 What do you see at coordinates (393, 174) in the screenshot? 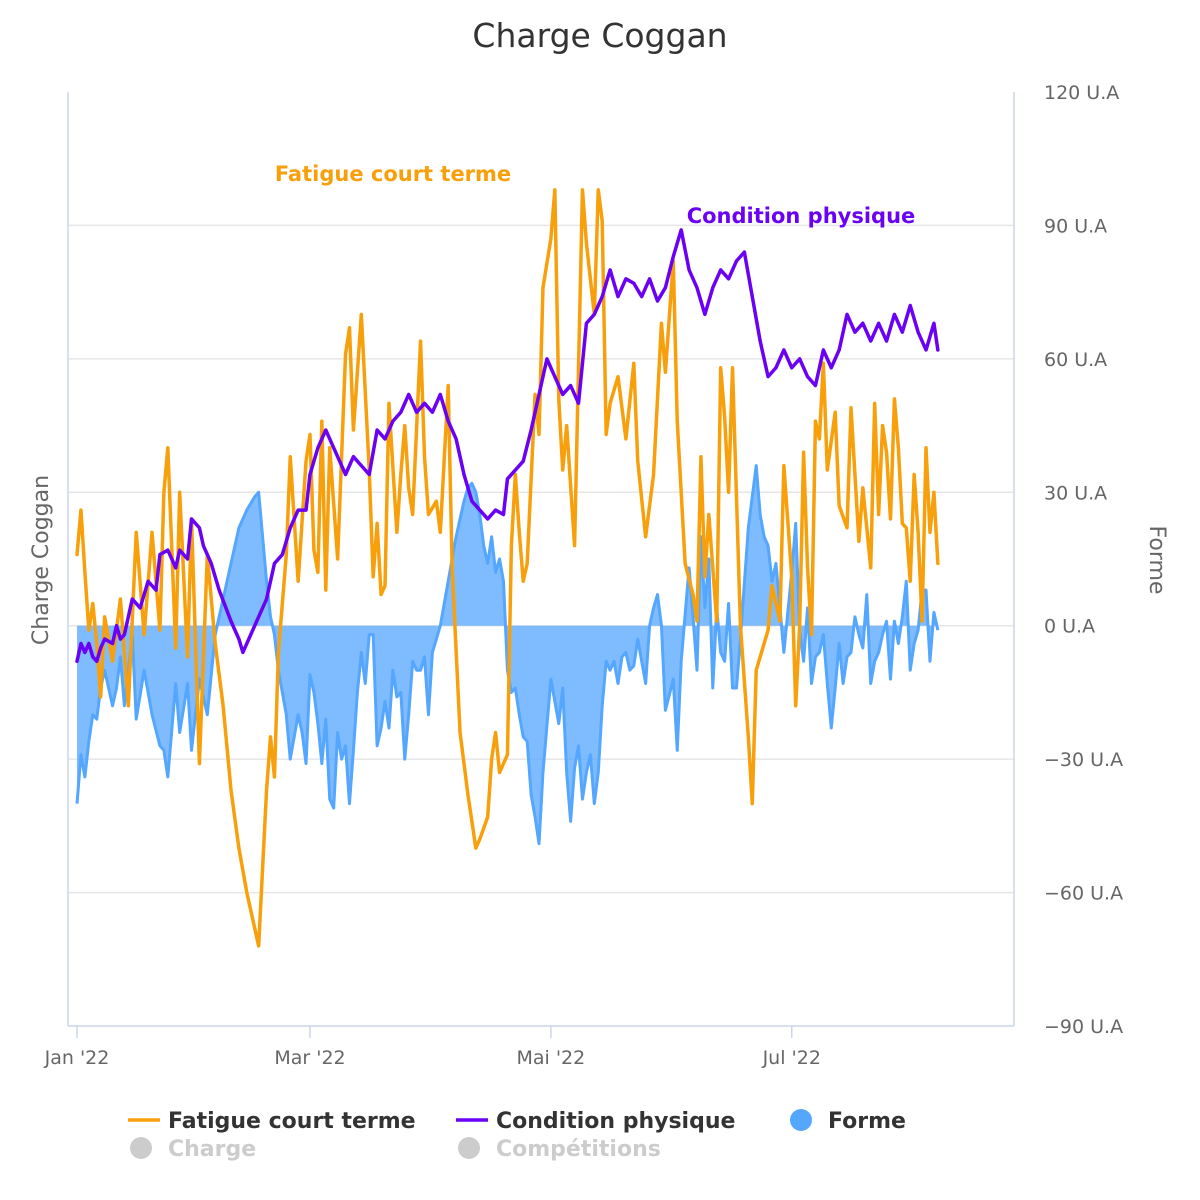
I see `series-label-fatigue: Fatigue court terme` at bounding box center [393, 174].